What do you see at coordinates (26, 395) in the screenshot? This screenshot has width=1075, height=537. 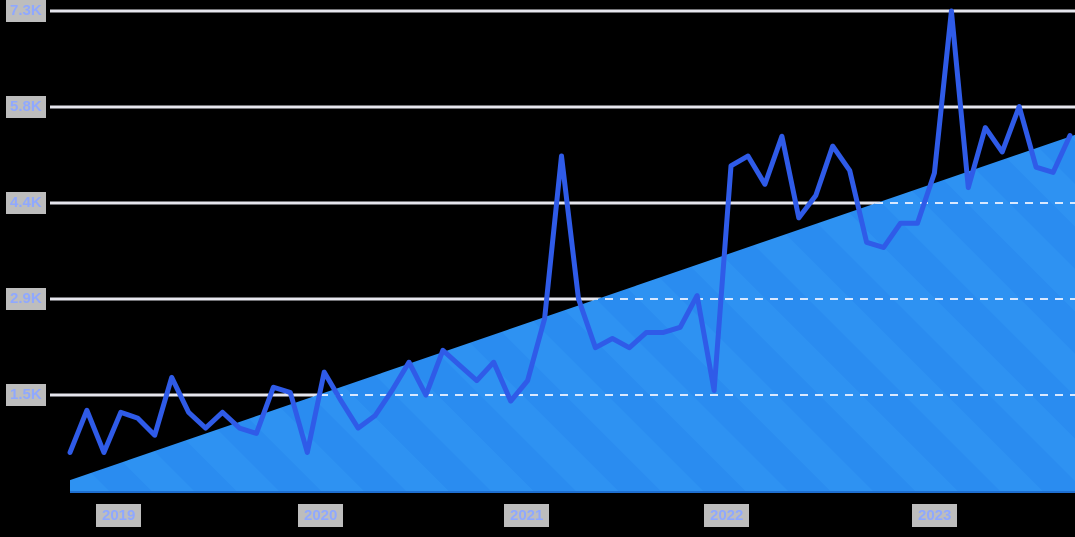 I see `y-tick-label: 1.5K` at bounding box center [26, 395].